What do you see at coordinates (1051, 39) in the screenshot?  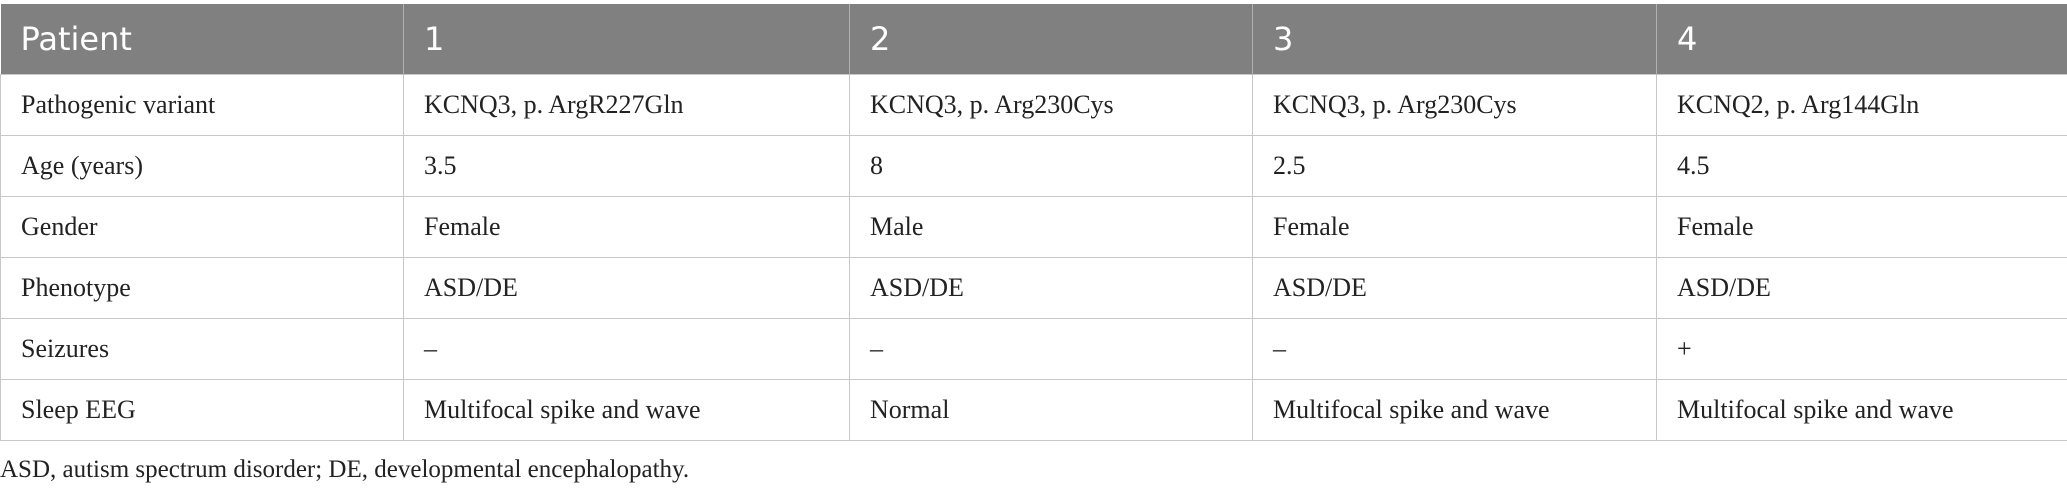 I see `header-cell: 2` at bounding box center [1051, 39].